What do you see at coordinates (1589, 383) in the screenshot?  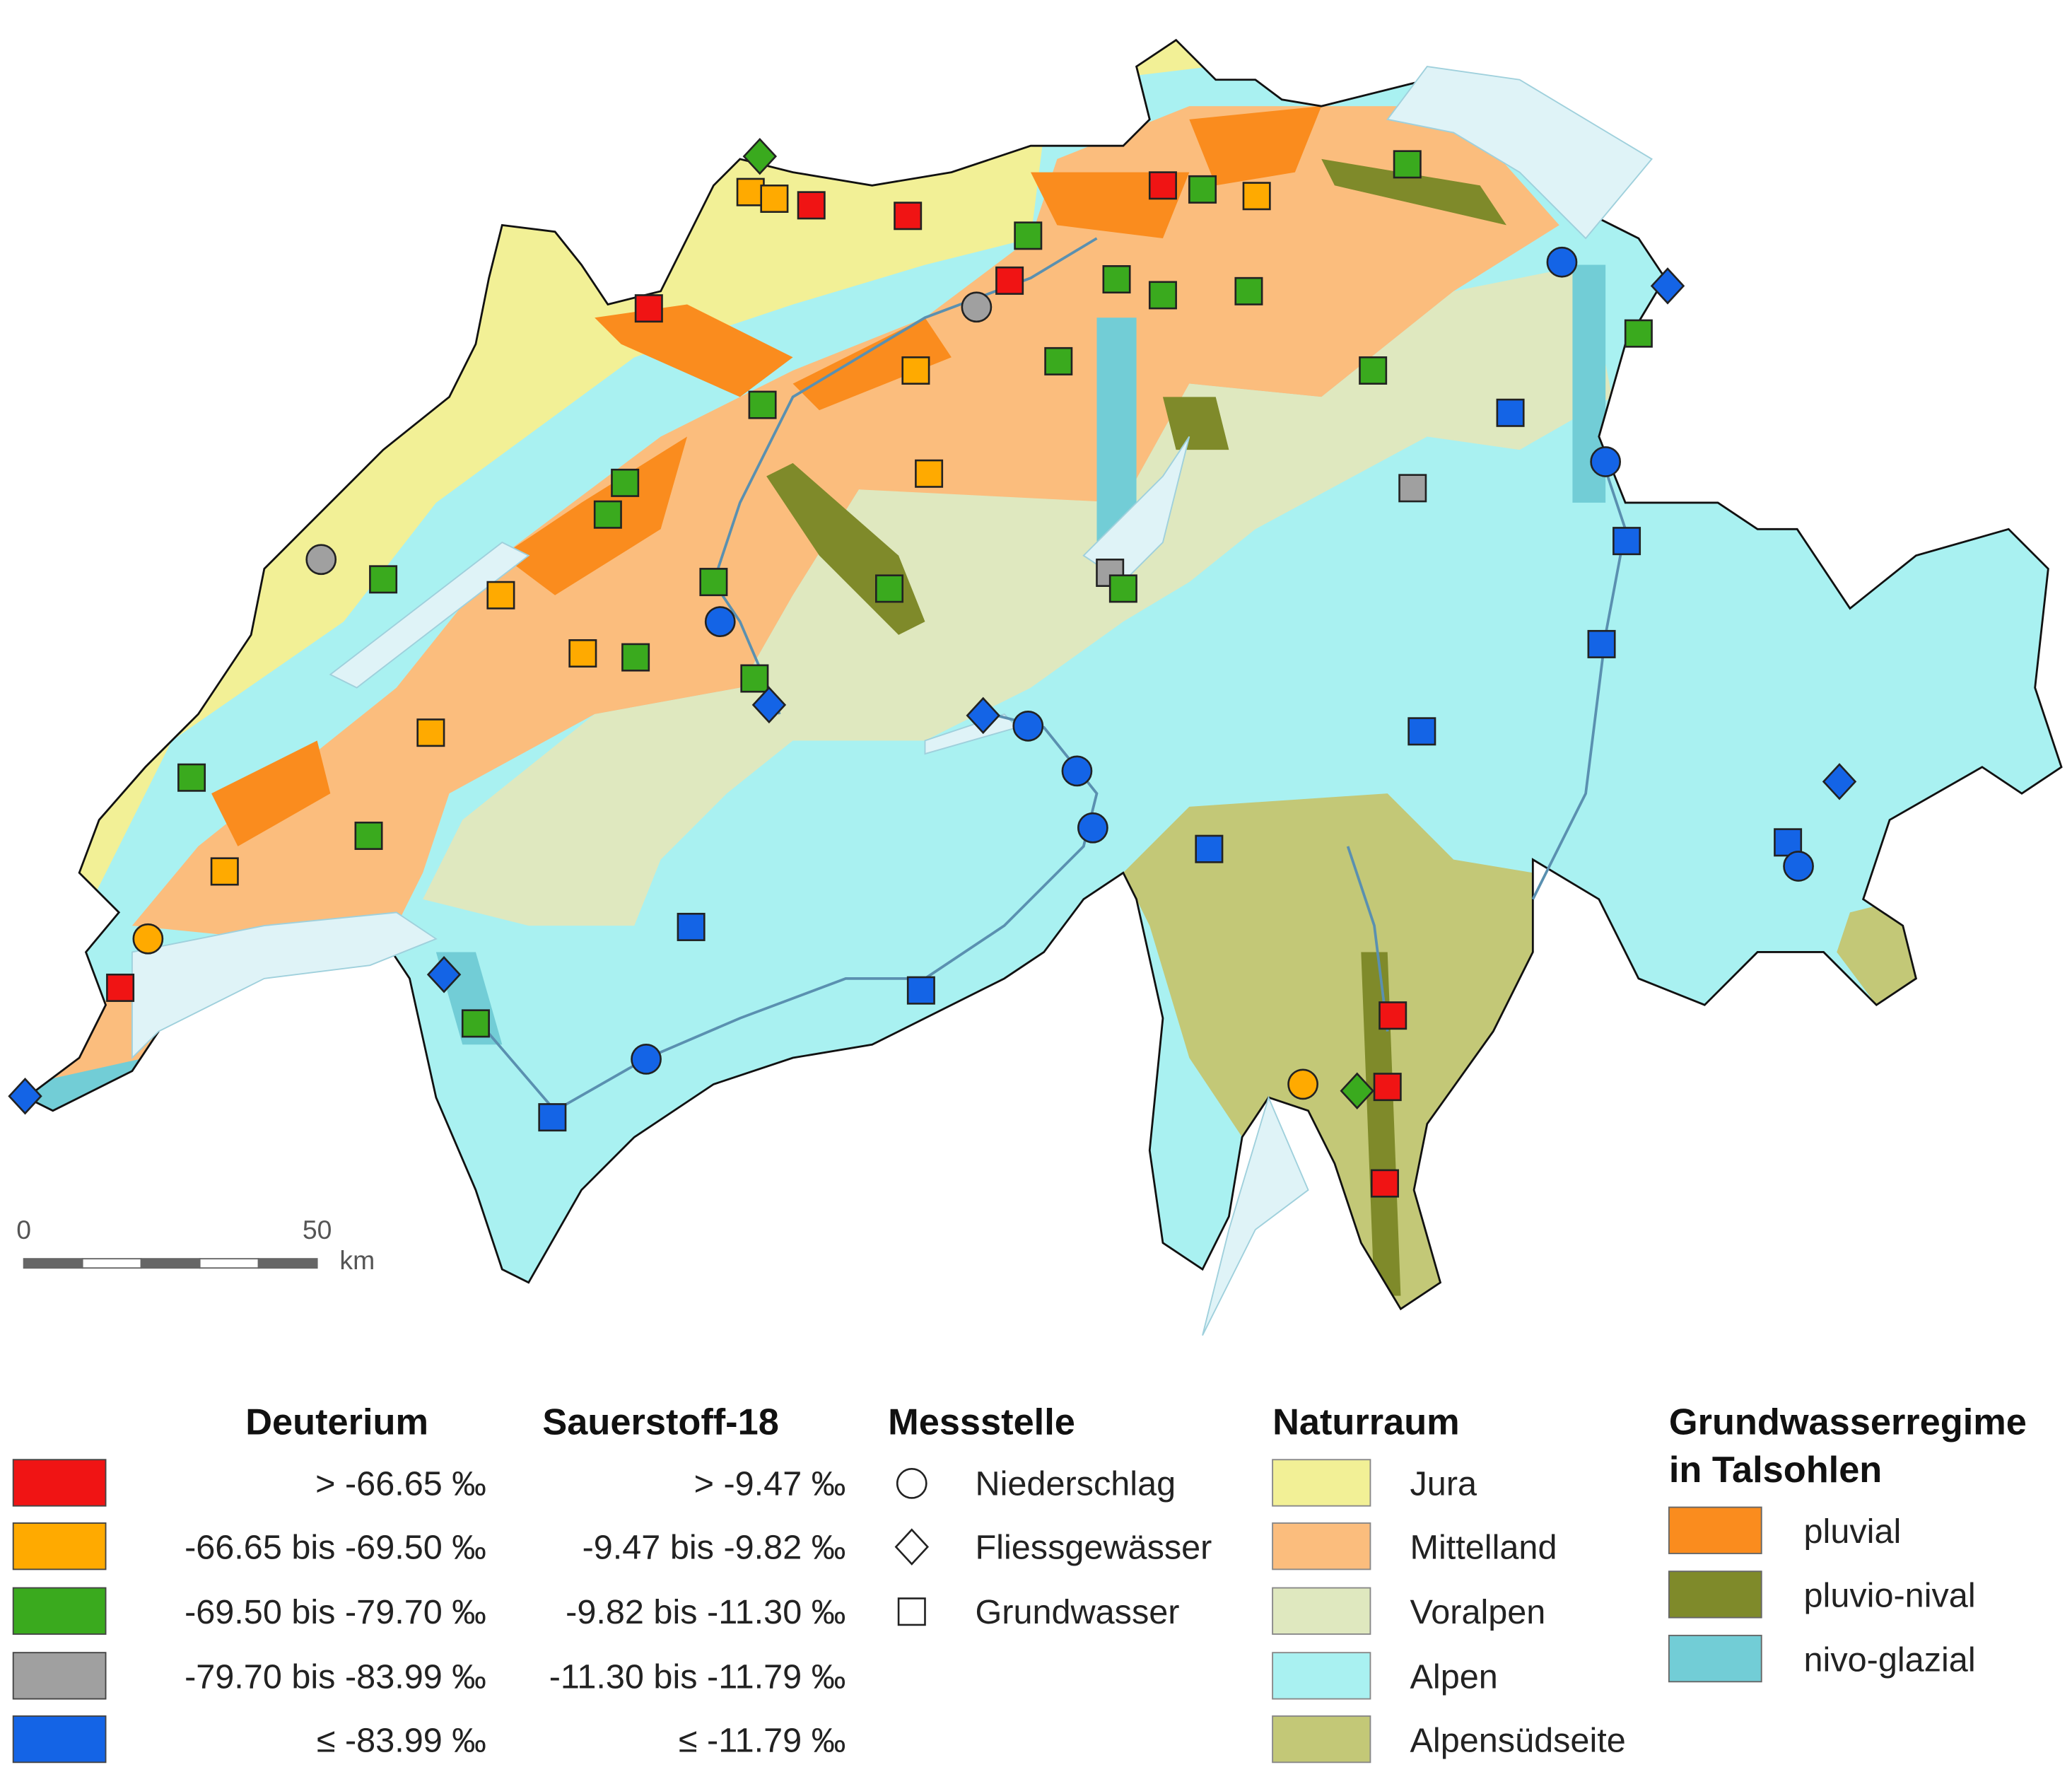 I see `nivo-glazial-area` at bounding box center [1589, 383].